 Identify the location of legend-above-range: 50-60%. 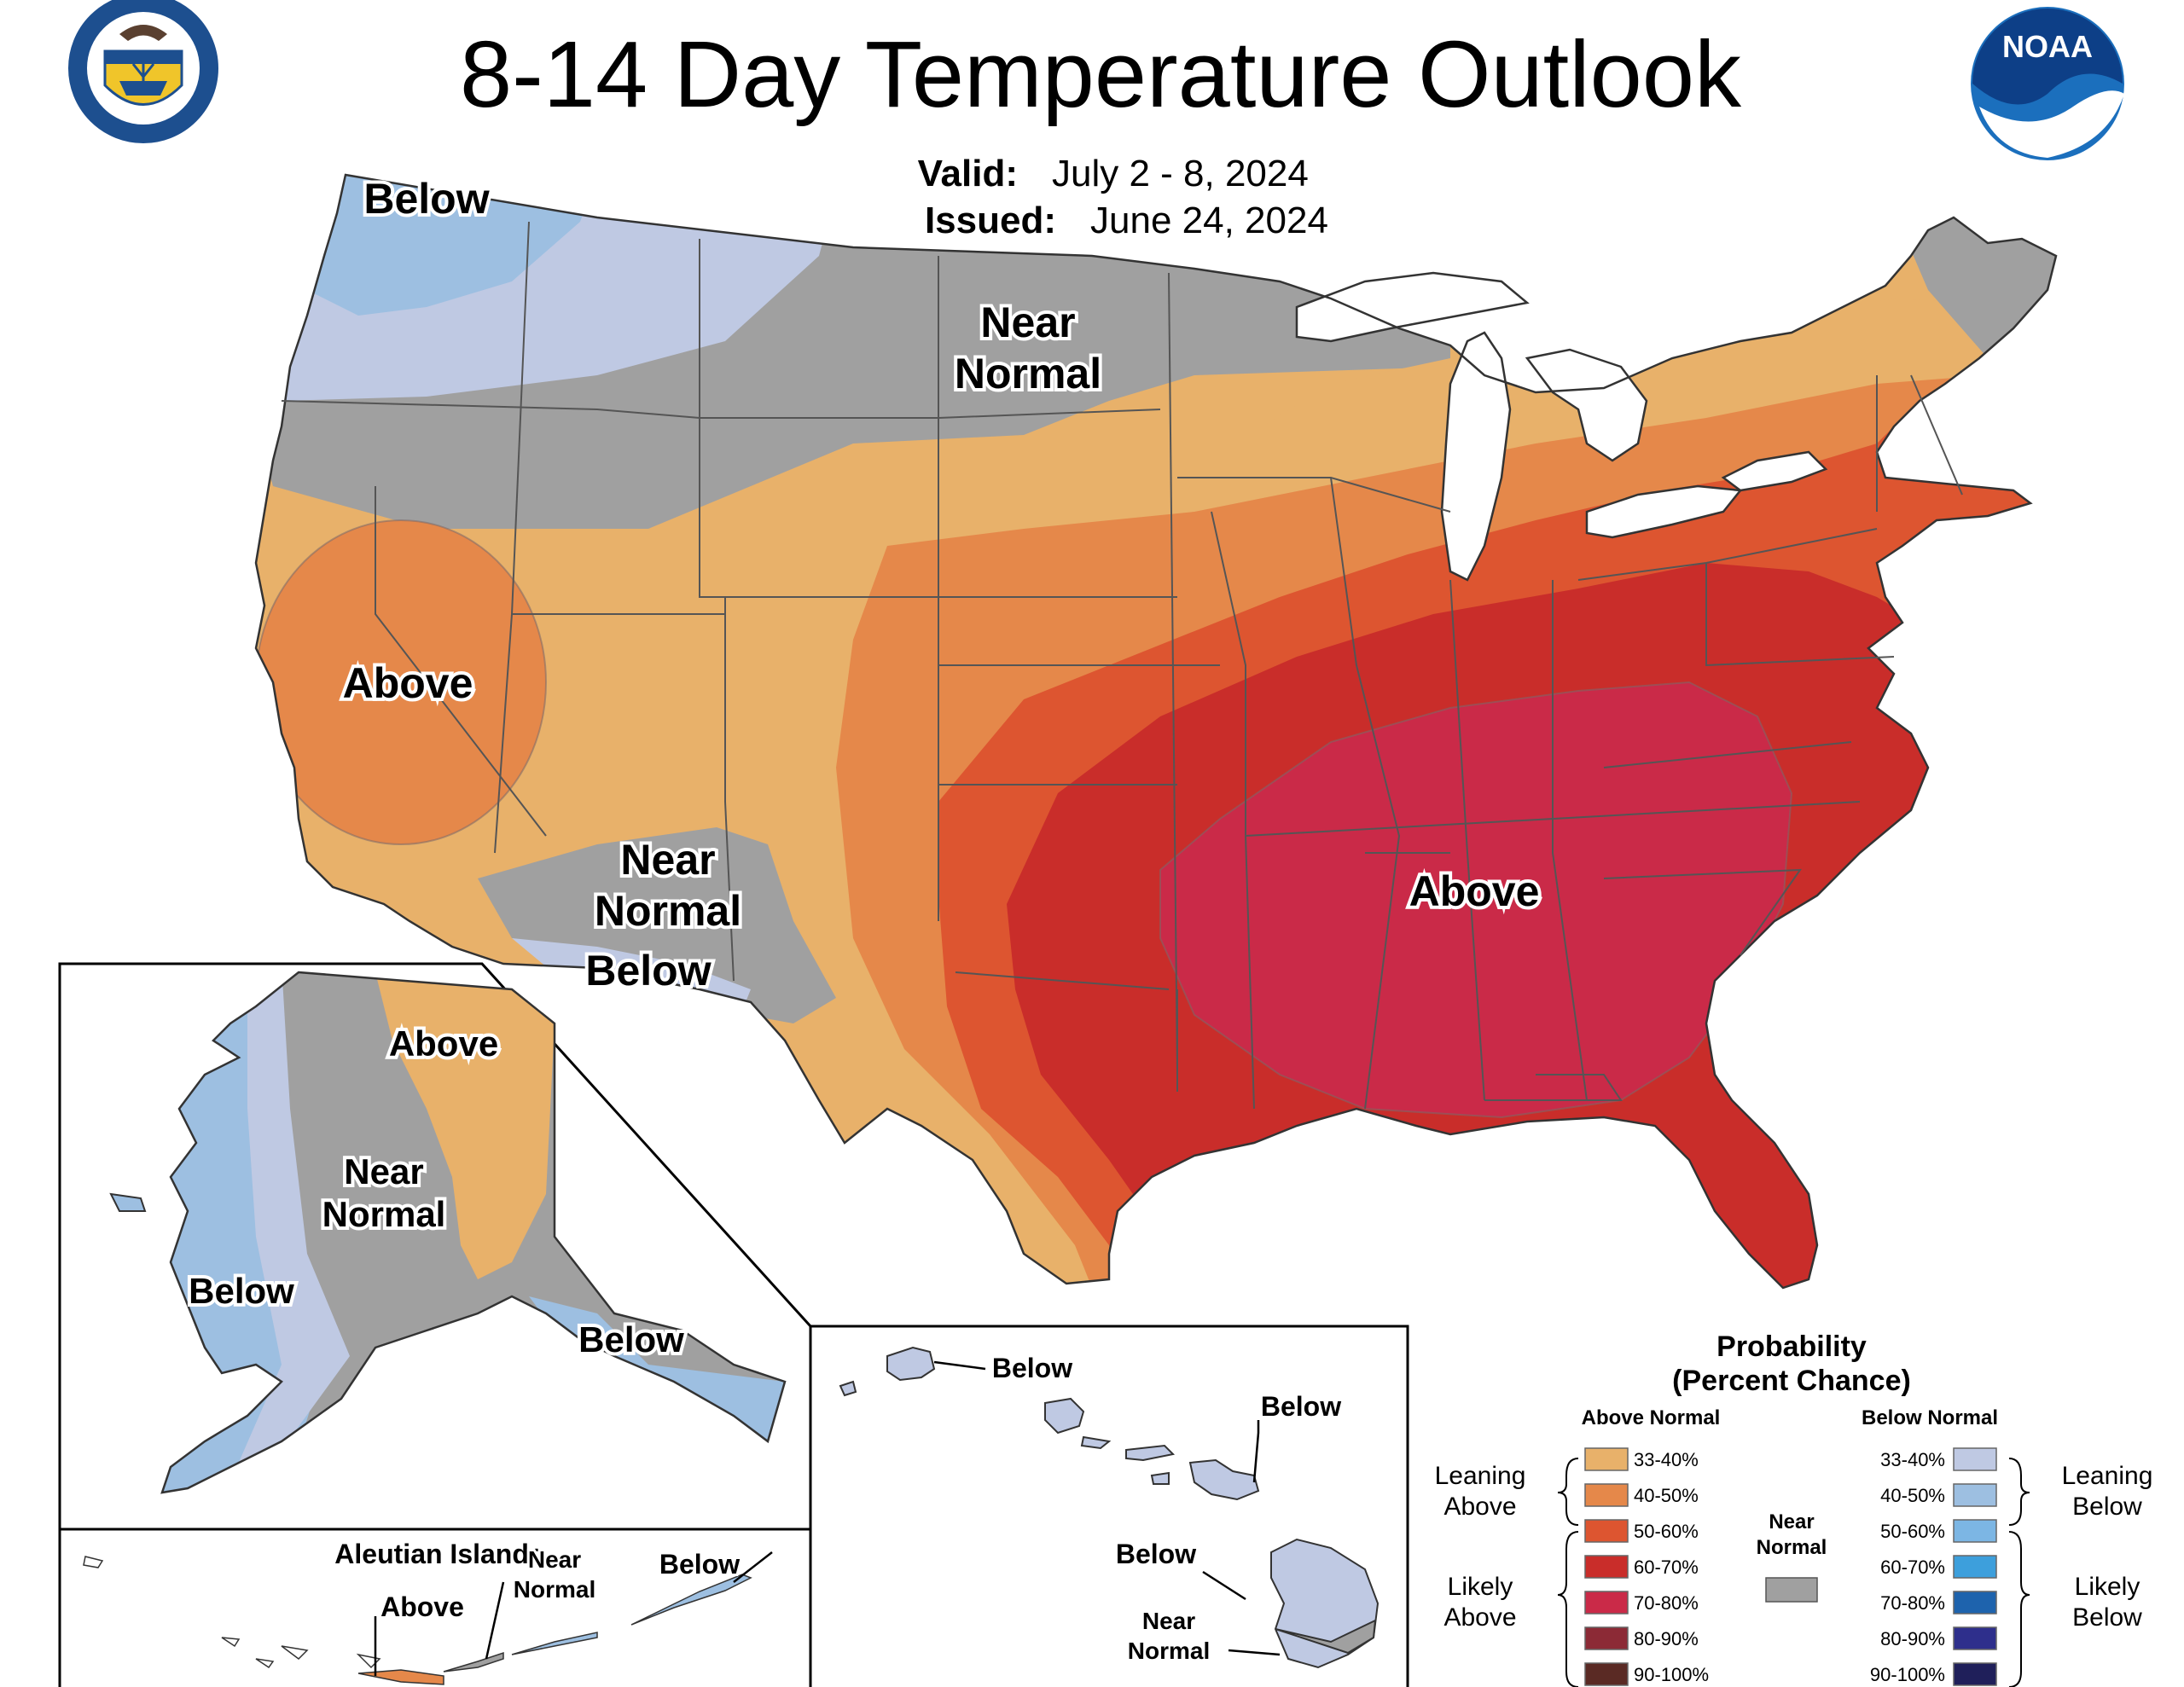
(1666, 1531).